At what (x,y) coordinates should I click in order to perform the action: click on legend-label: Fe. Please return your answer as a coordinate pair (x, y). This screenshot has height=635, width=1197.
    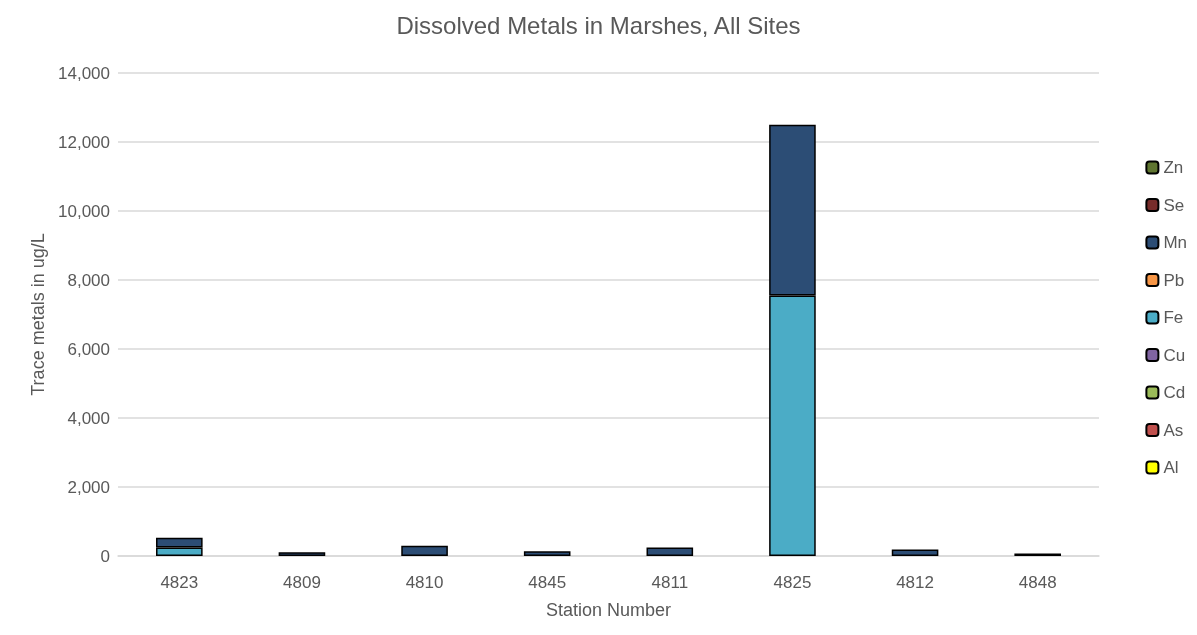
    Looking at the image, I should click on (1173, 317).